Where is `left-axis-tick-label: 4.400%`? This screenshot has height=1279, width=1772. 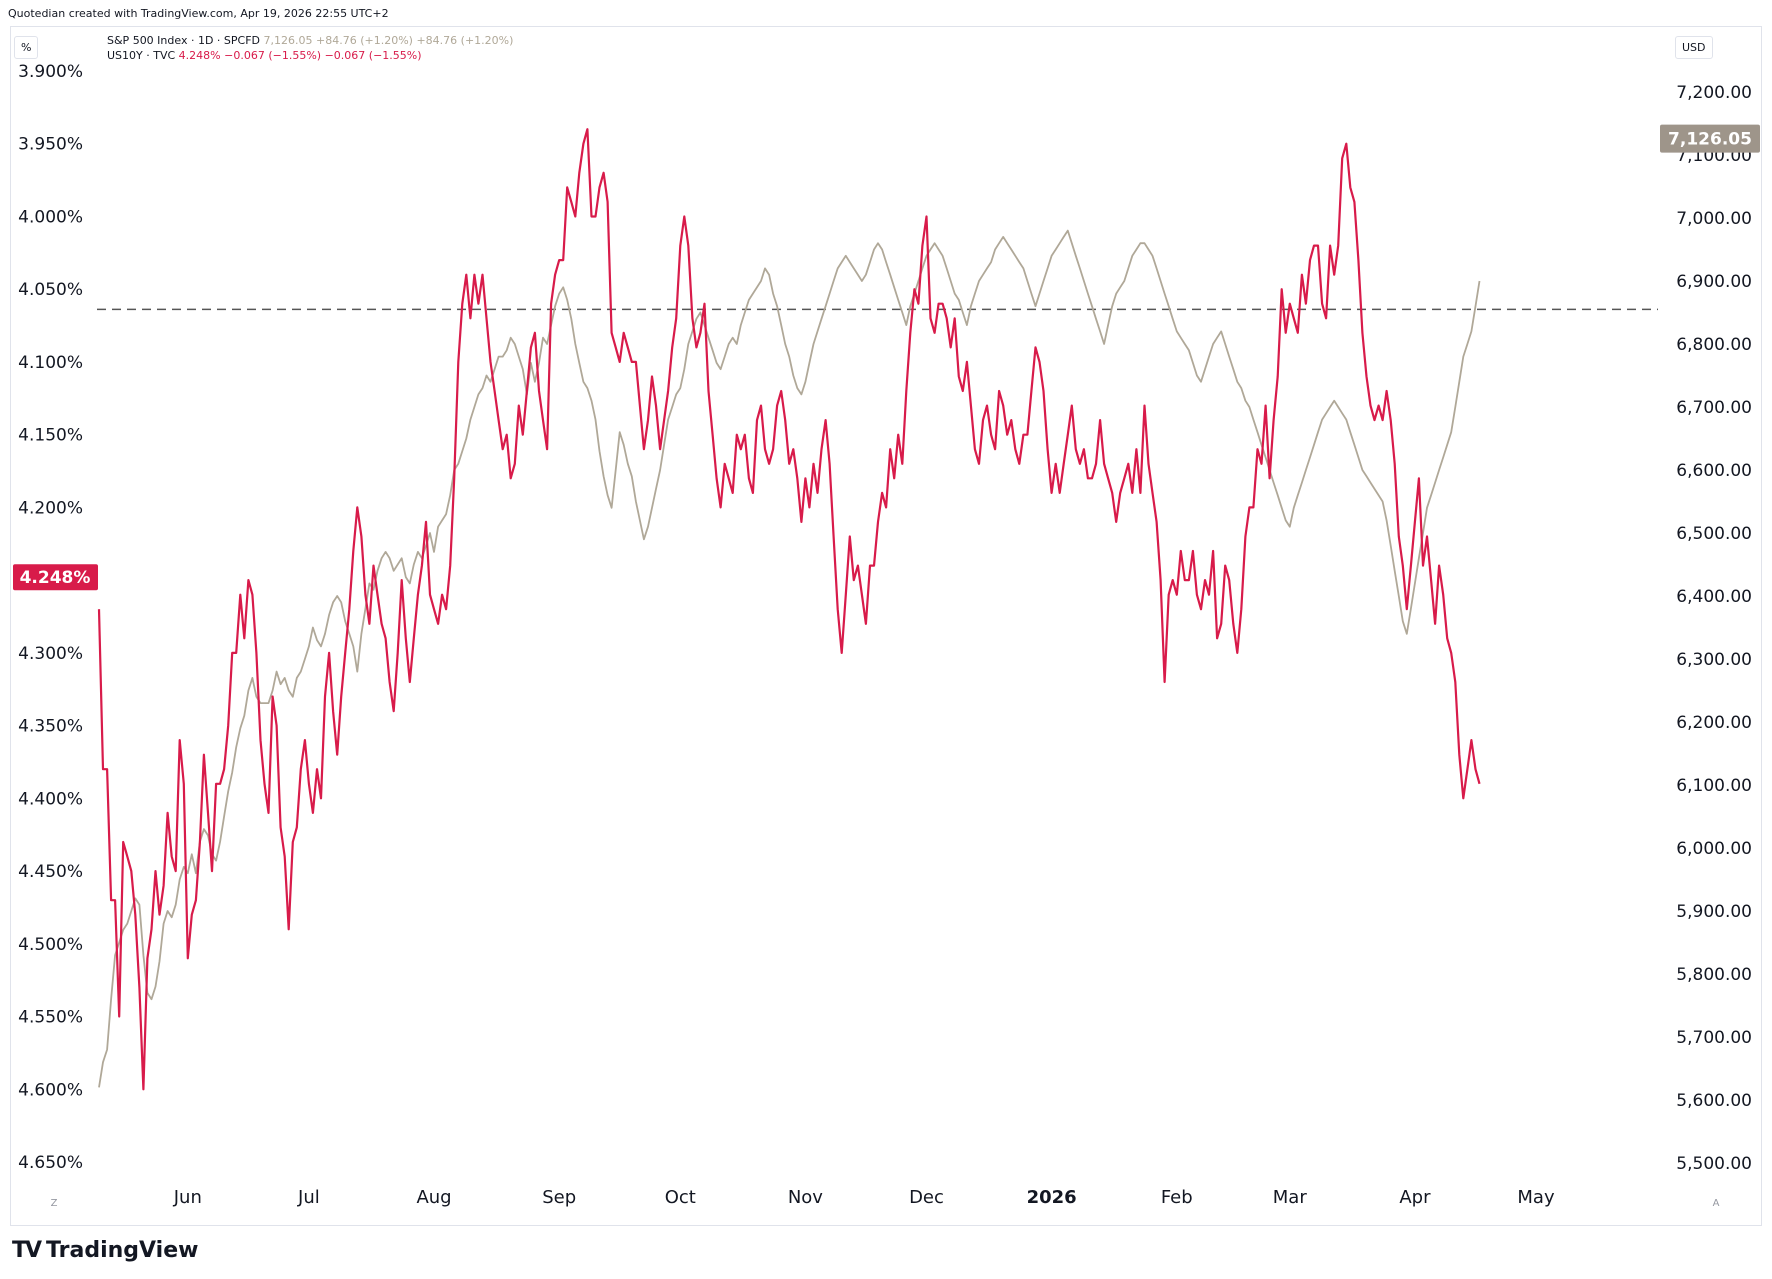 left-axis-tick-label: 4.400% is located at coordinates (50, 799).